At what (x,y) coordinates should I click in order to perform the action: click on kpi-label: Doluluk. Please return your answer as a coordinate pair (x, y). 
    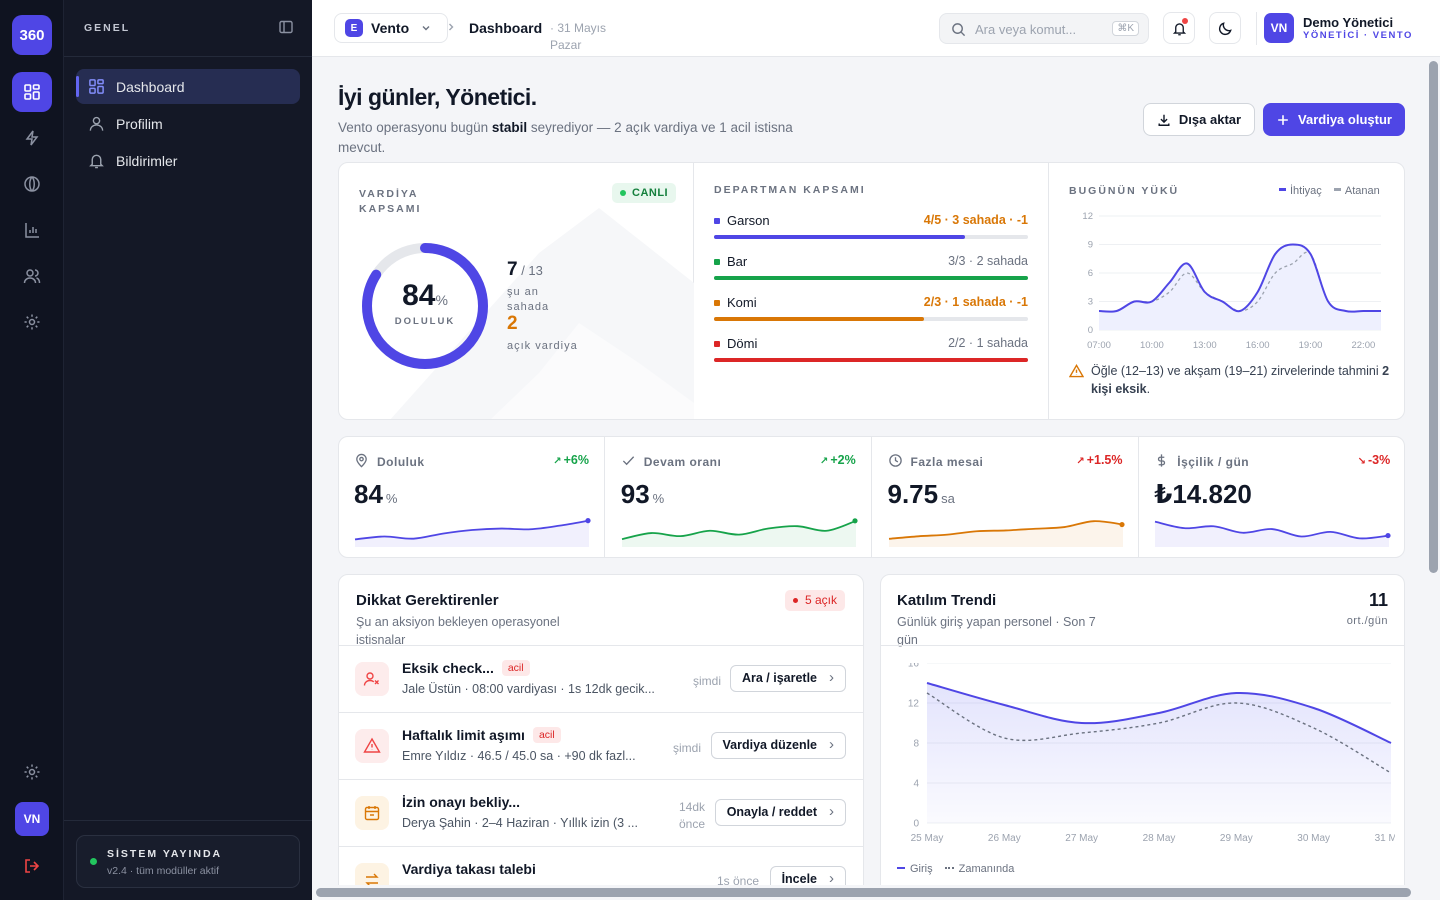
    Looking at the image, I should click on (401, 462).